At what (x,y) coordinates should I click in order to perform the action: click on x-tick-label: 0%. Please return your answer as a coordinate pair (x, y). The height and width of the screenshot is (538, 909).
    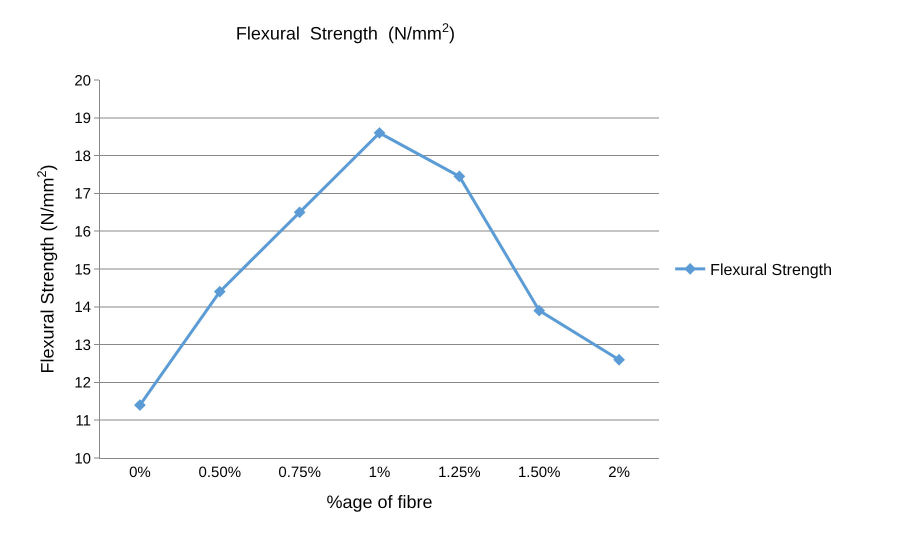
    Looking at the image, I should click on (140, 472).